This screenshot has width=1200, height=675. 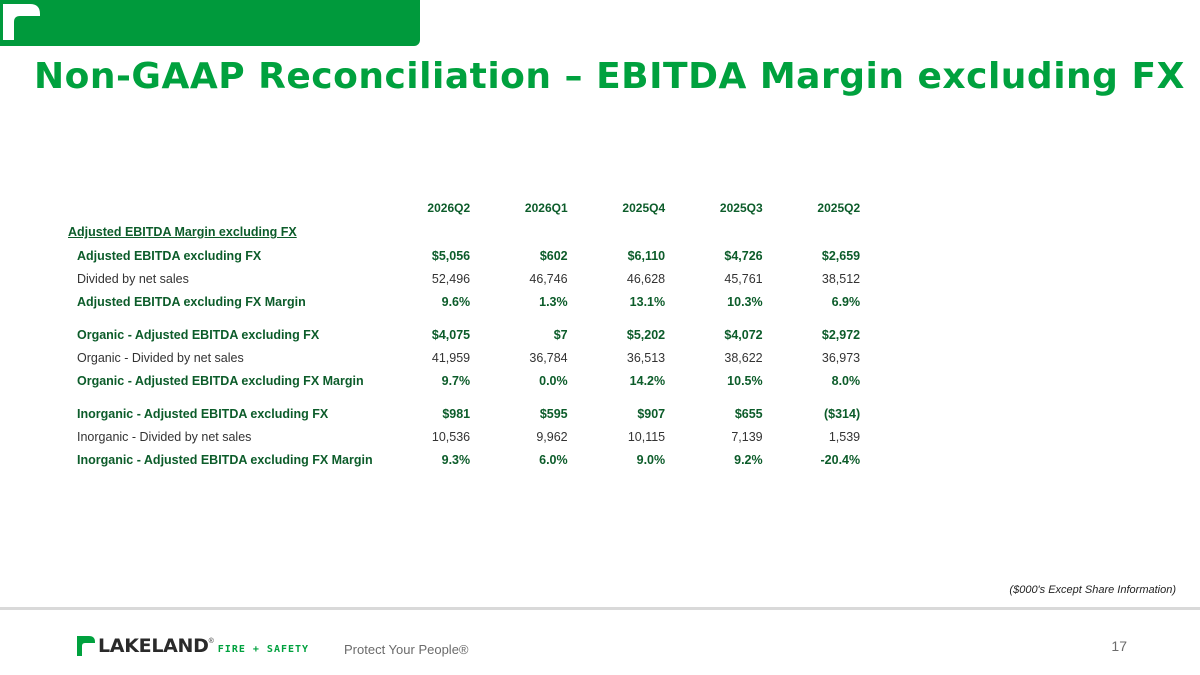 I want to click on table-cell: 1,539, so click(x=844, y=436).